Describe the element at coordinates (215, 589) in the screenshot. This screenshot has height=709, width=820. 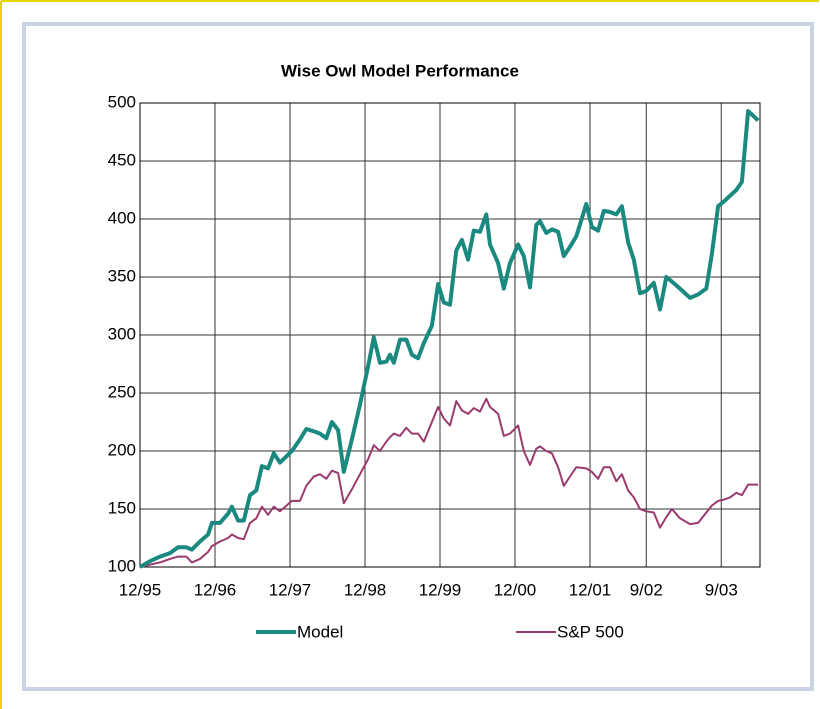
I see `x-tick-label: 12/96` at that location.